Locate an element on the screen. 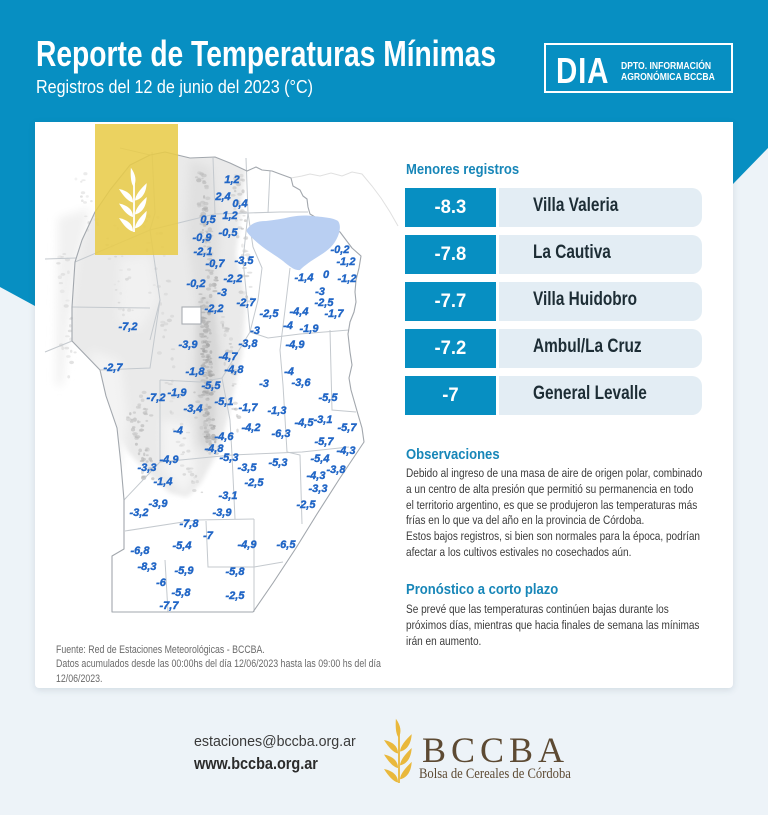 The image size is (768, 815). svg-text: -6,3 is located at coordinates (281, 434).